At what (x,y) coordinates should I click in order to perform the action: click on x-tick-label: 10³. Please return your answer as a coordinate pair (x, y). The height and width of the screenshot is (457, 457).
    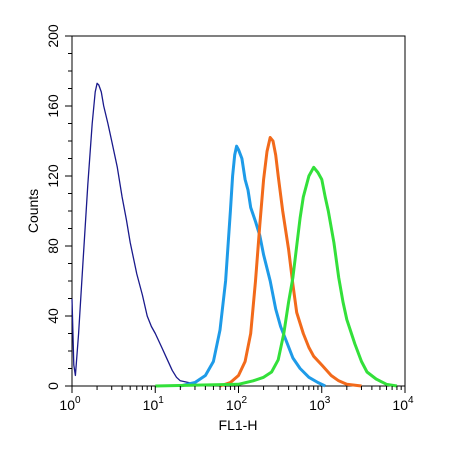
    Looking at the image, I should click on (320, 404).